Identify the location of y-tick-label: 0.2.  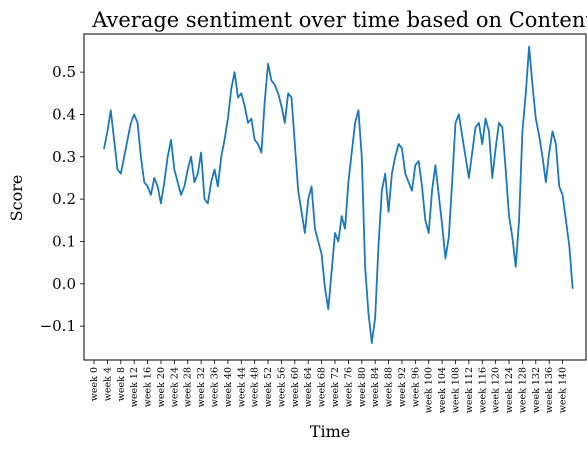
(64, 199).